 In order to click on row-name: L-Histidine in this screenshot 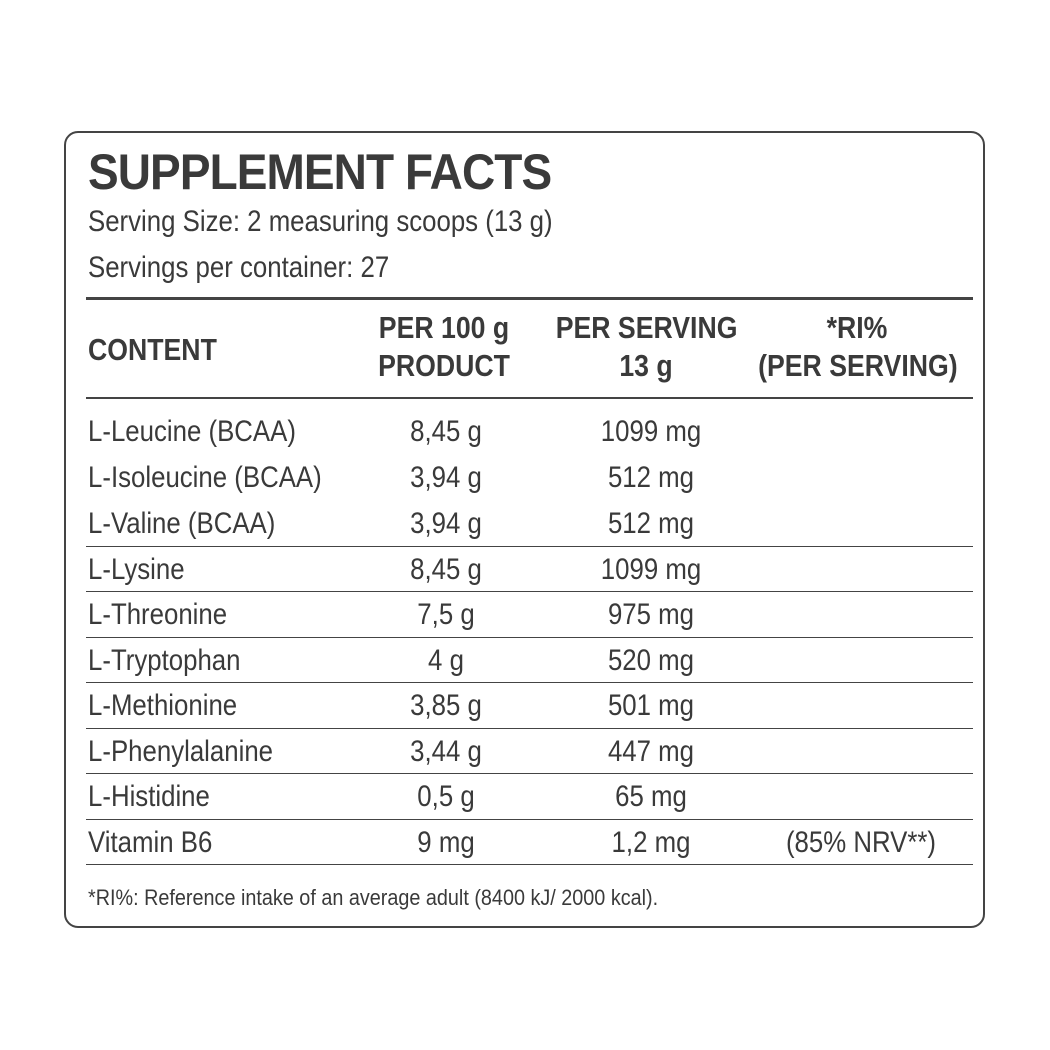, I will do `click(149, 796)`.